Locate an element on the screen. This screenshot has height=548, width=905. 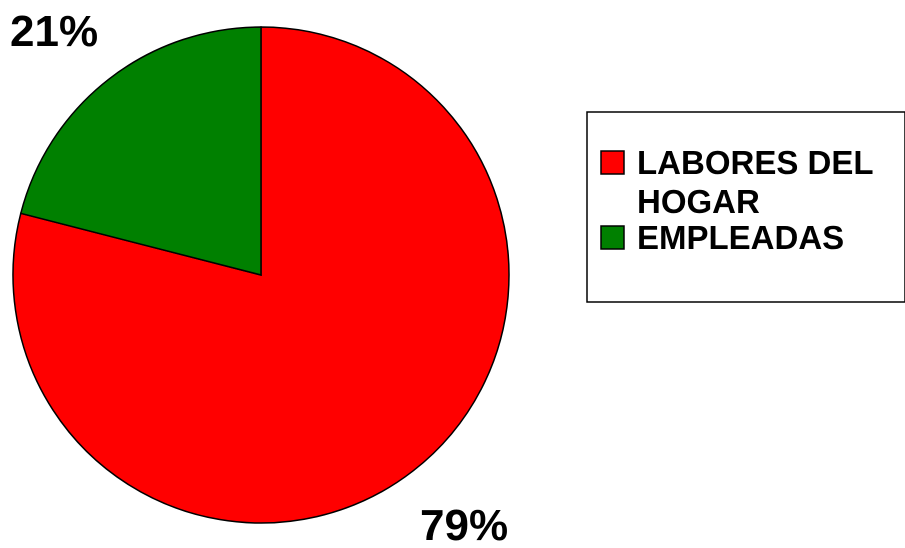
legend-label-labores-del-hogar-line1: LABORES DEL is located at coordinates (755, 162).